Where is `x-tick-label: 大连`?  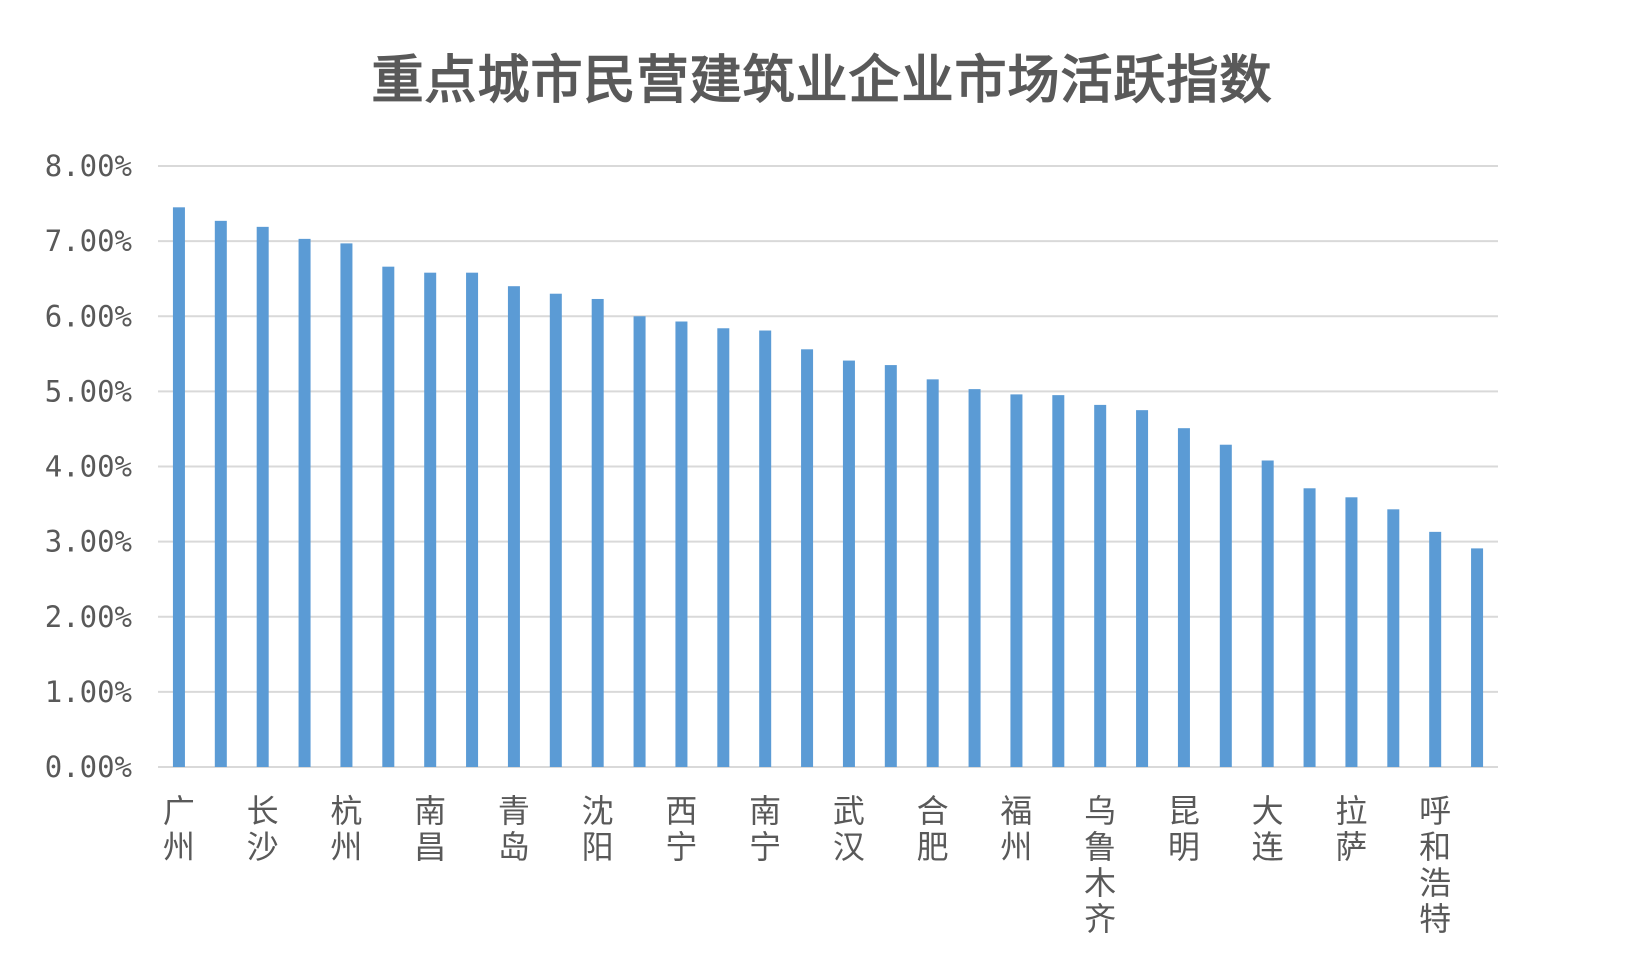 x-tick-label: 大连 is located at coordinates (1268, 829).